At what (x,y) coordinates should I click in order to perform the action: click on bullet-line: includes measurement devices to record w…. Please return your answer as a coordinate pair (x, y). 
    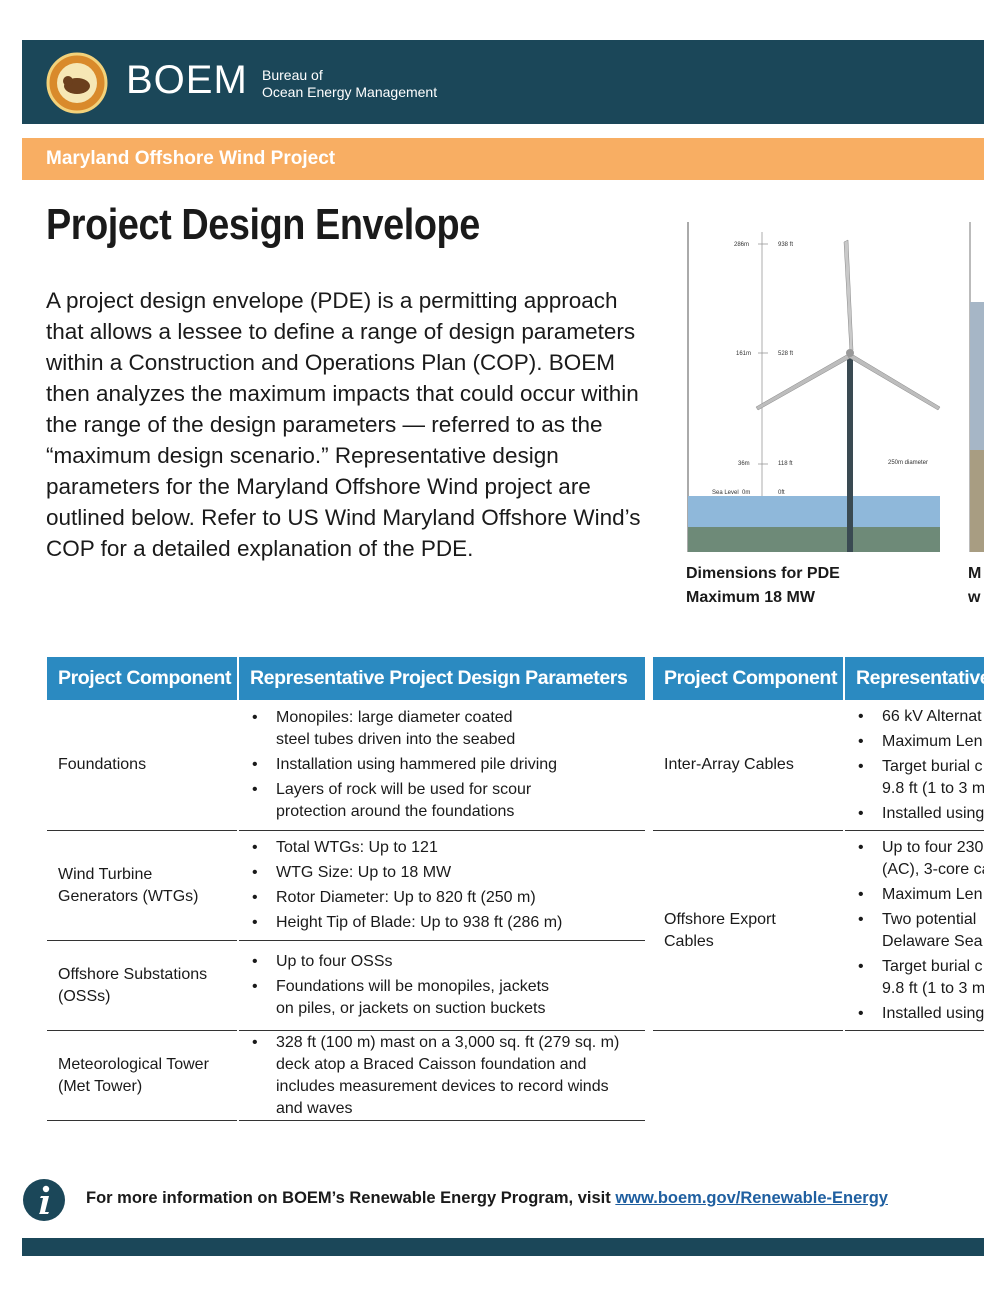
    Looking at the image, I should click on (442, 1086).